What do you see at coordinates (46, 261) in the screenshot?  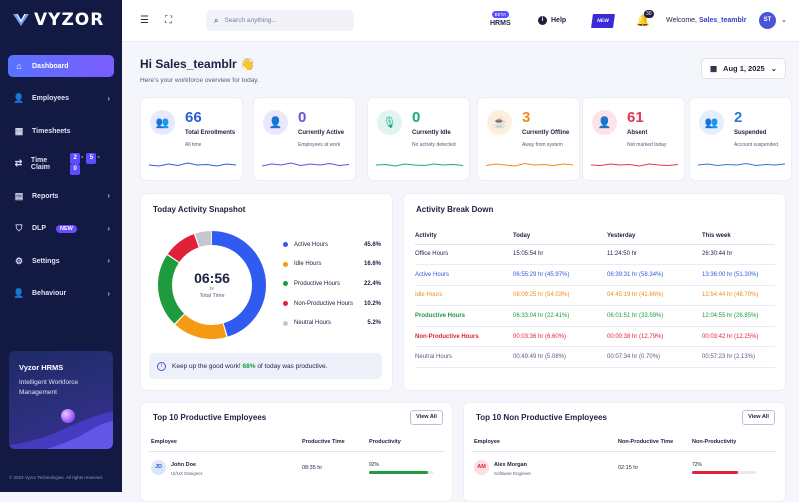 I see `sidebar-item-label: Settings` at bounding box center [46, 261].